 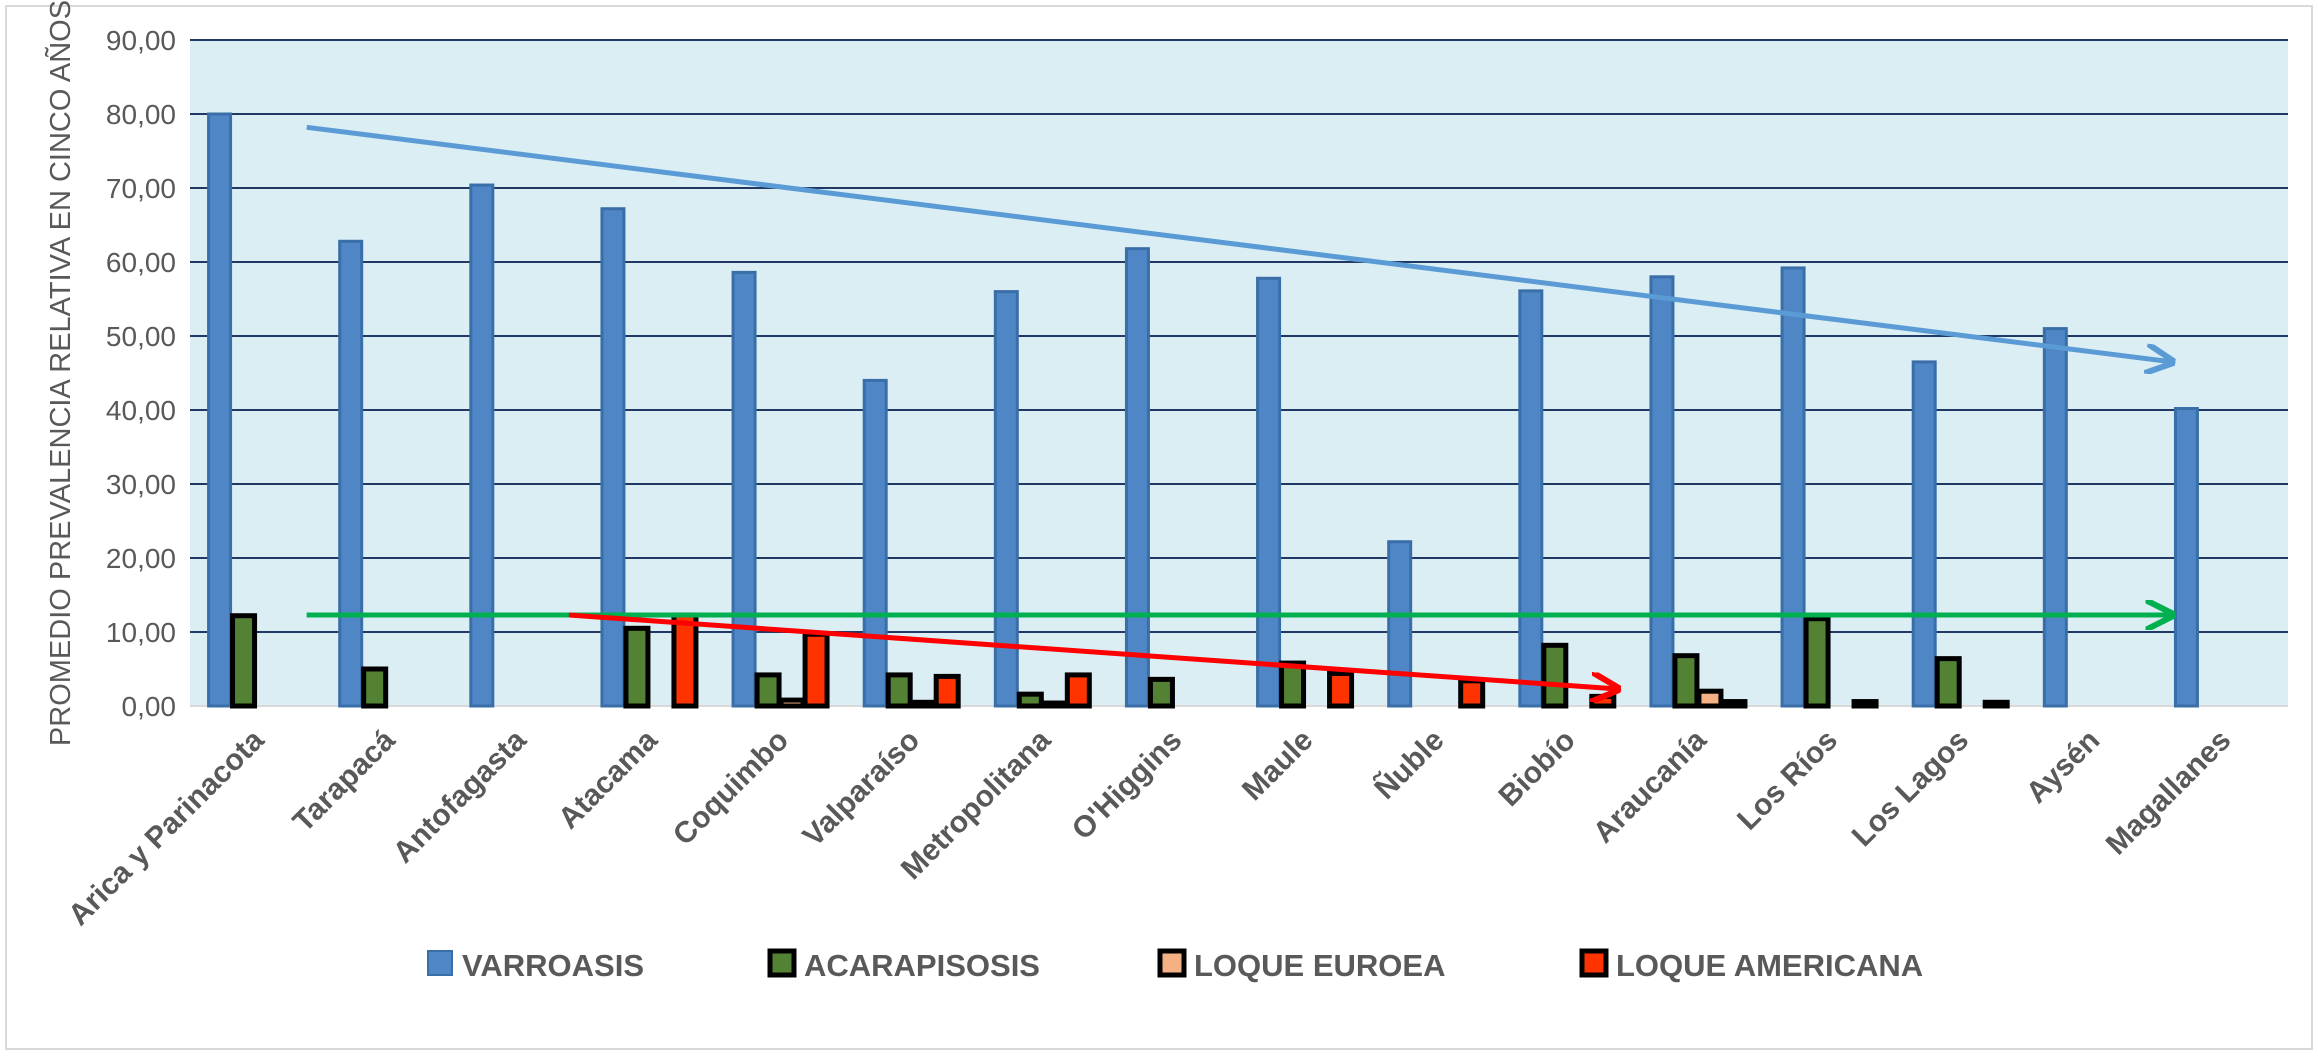 What do you see at coordinates (1093, 650) in the screenshot?
I see `trend-arrow-loque-americana` at bounding box center [1093, 650].